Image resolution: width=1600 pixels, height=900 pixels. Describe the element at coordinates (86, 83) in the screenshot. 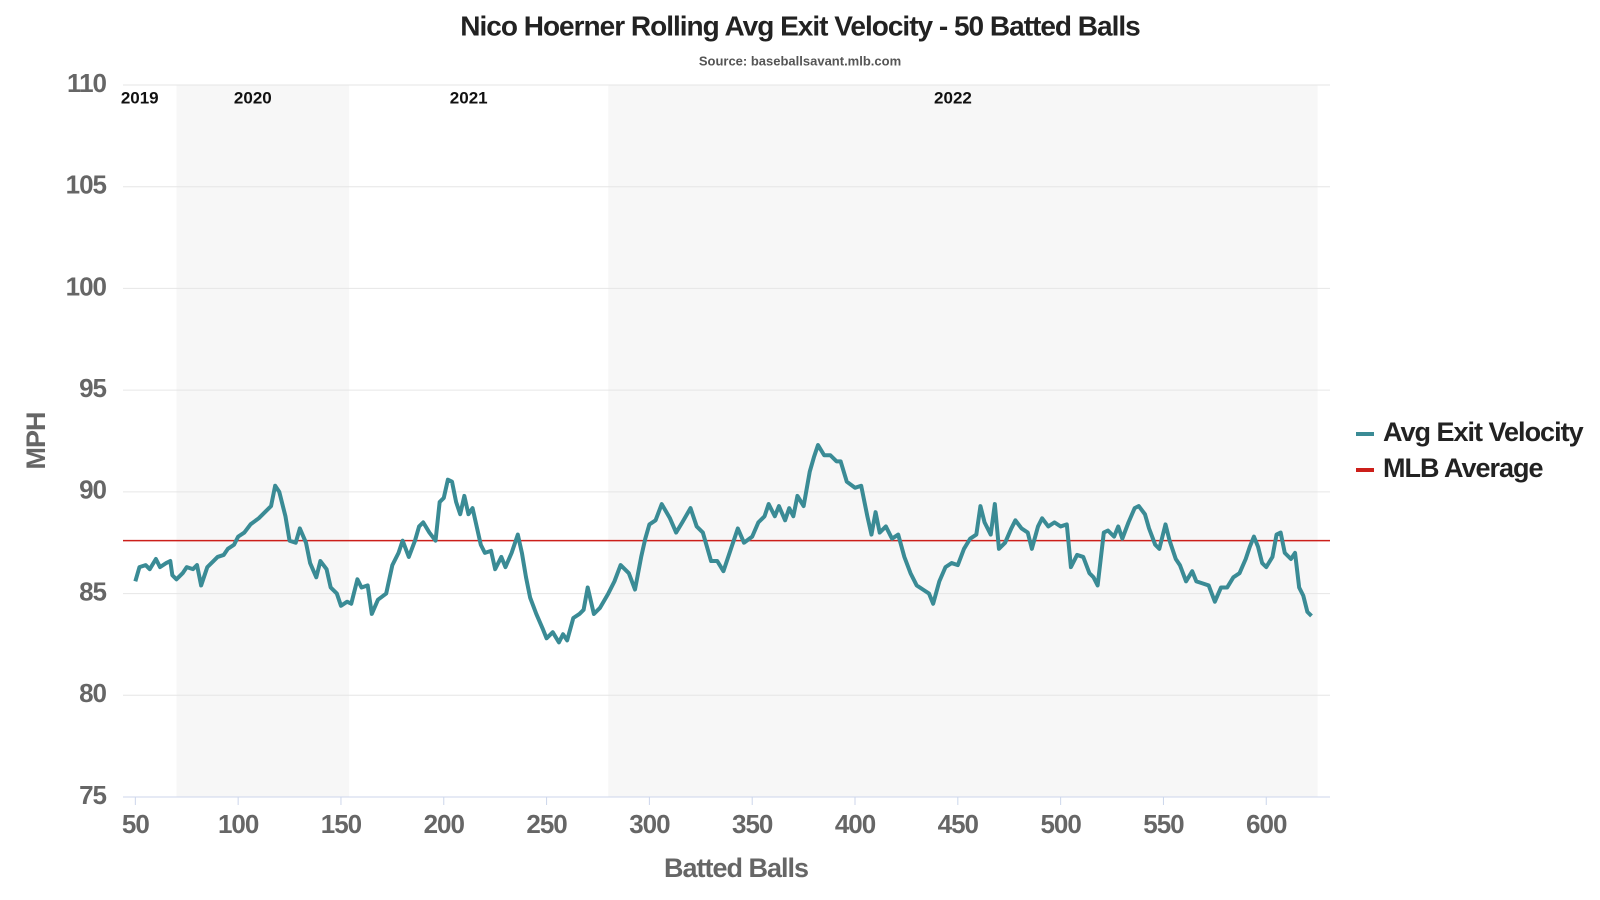

I see `y-tick-label: 110` at that location.